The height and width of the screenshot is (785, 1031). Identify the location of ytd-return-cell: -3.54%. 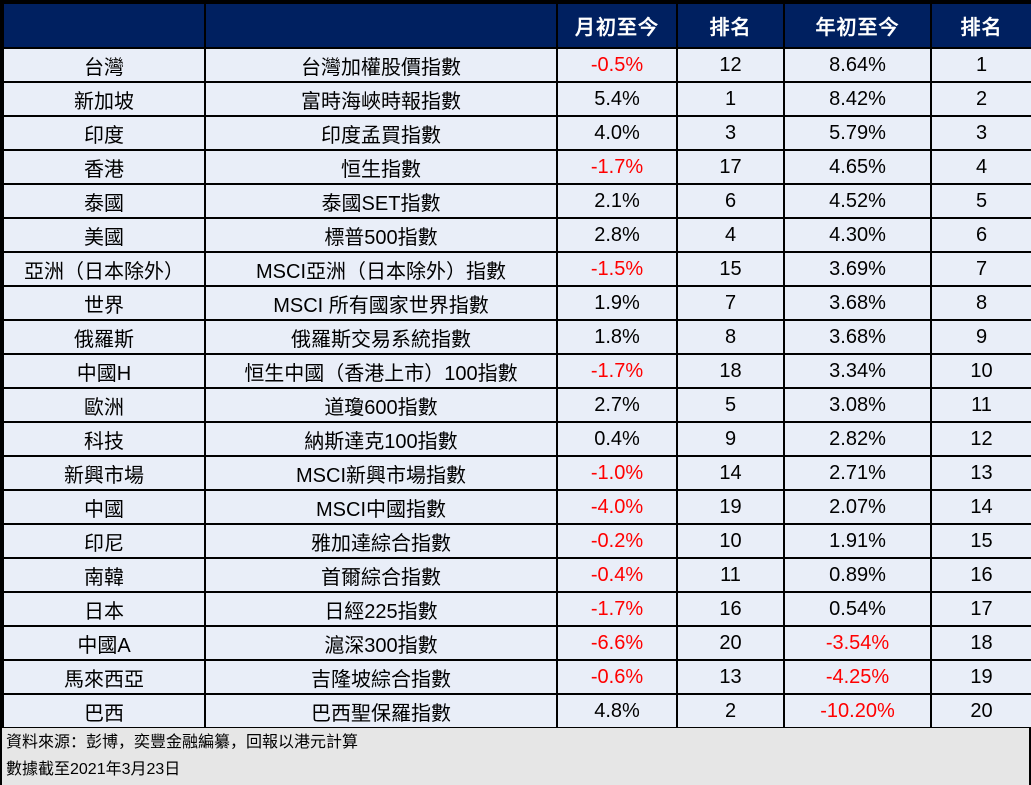
(857, 643).